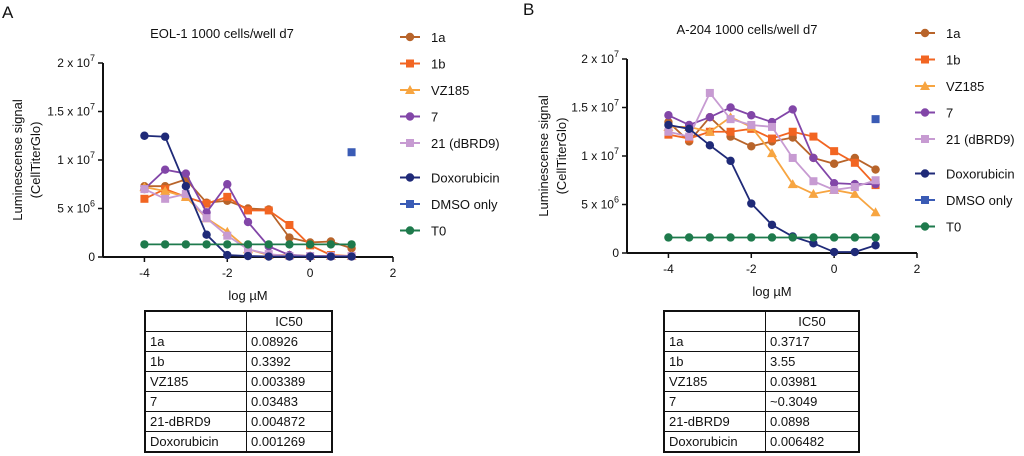  I want to click on series-dmso-only, so click(351, 152).